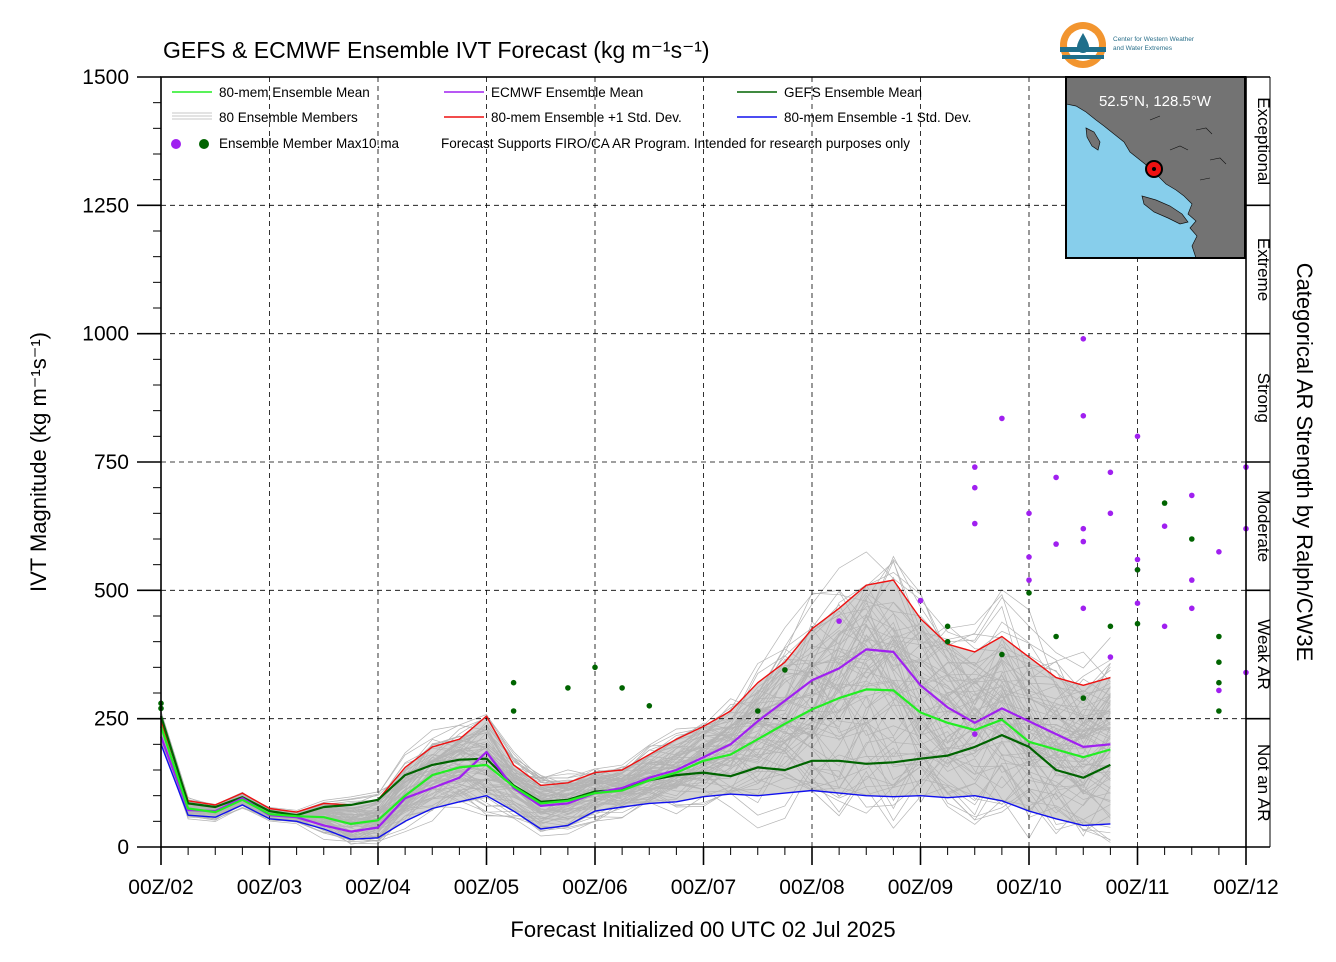 The width and height of the screenshot is (1336, 962). I want to click on x-tick-label: 00Z/10, so click(1028, 887).